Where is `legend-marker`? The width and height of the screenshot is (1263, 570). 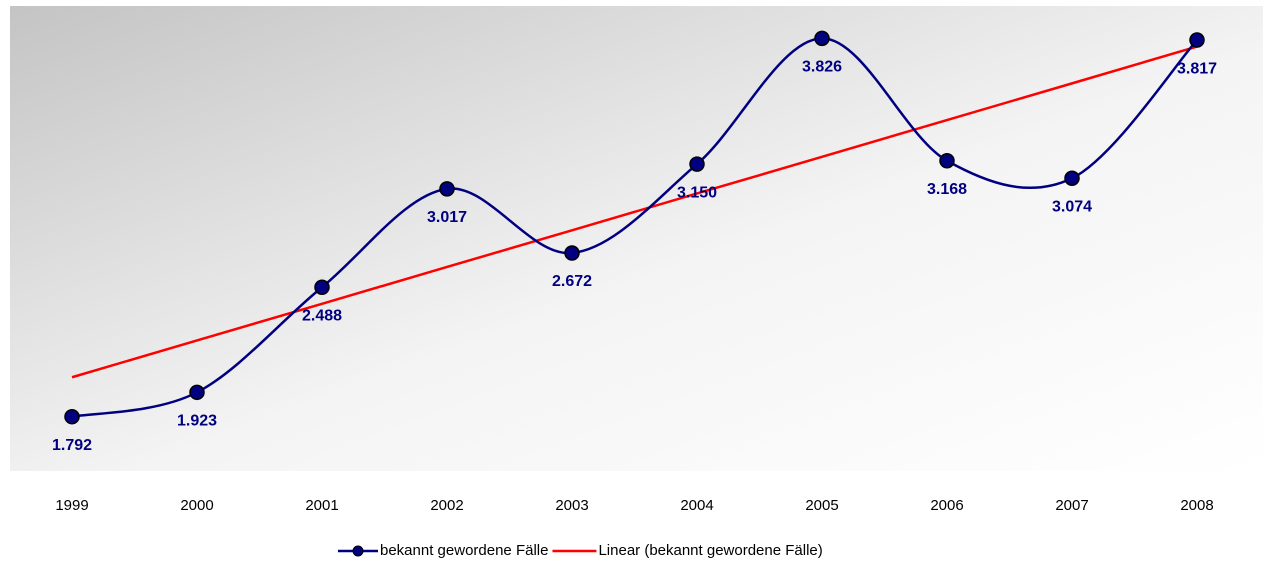
legend-marker is located at coordinates (358, 551).